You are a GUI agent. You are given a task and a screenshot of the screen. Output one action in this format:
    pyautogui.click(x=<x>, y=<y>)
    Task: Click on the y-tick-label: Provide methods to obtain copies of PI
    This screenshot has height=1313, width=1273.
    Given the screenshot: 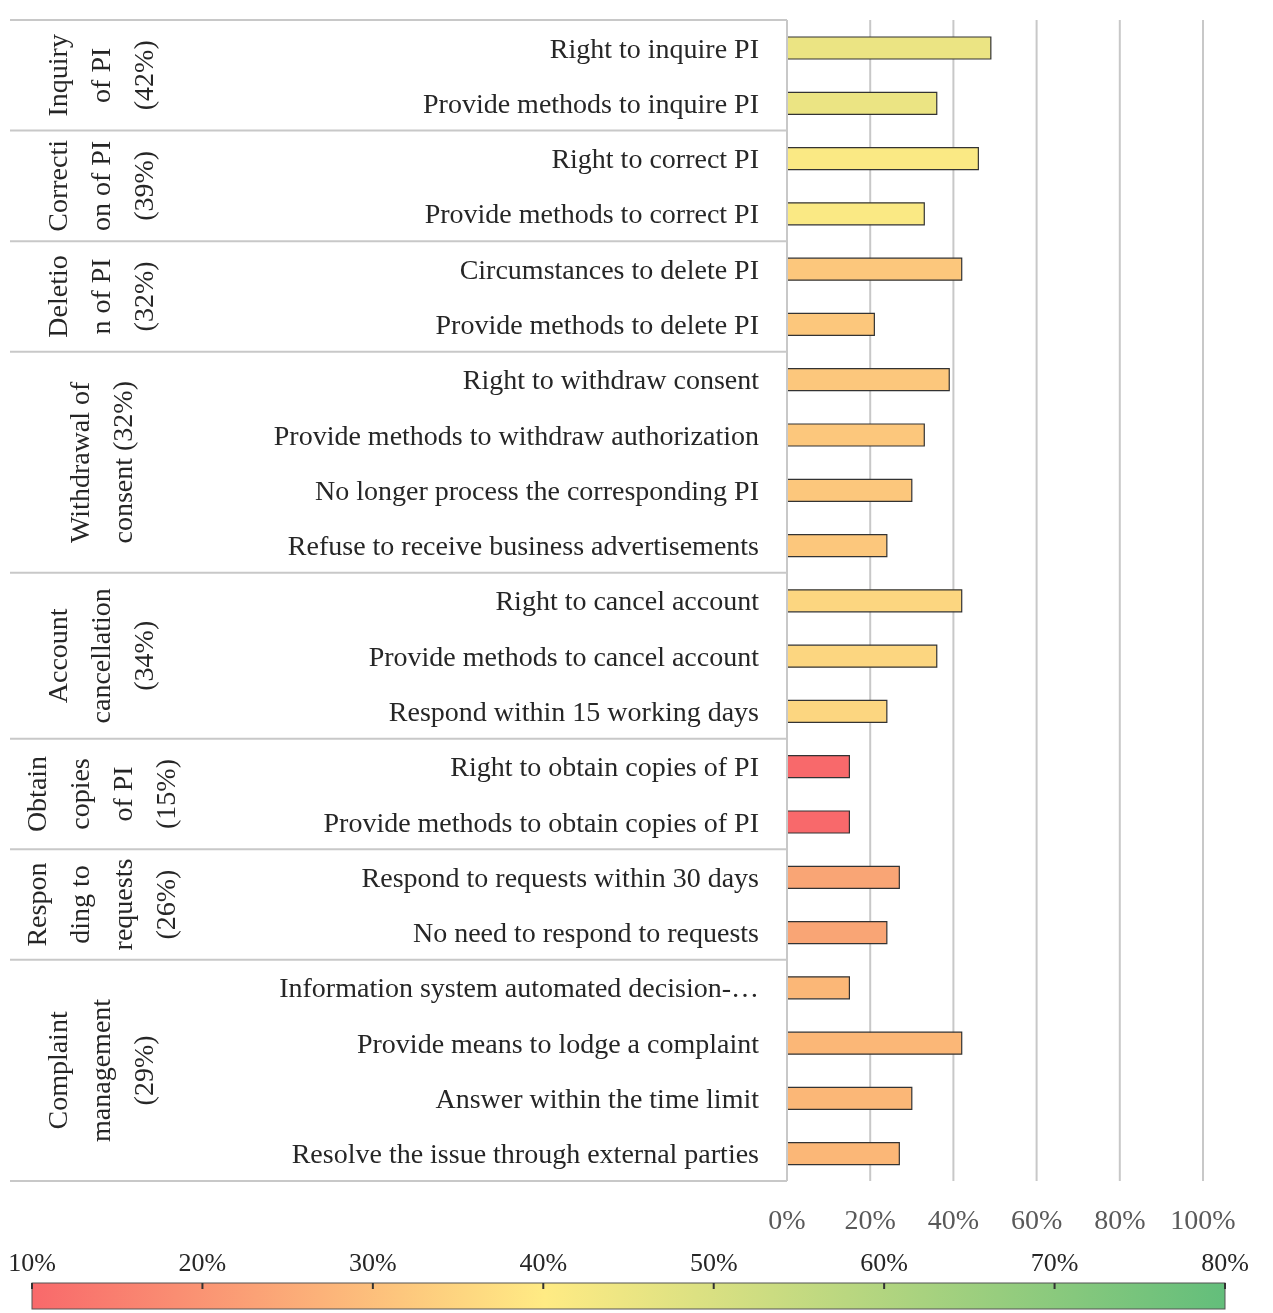 What is the action you would take?
    pyautogui.click(x=541, y=822)
    